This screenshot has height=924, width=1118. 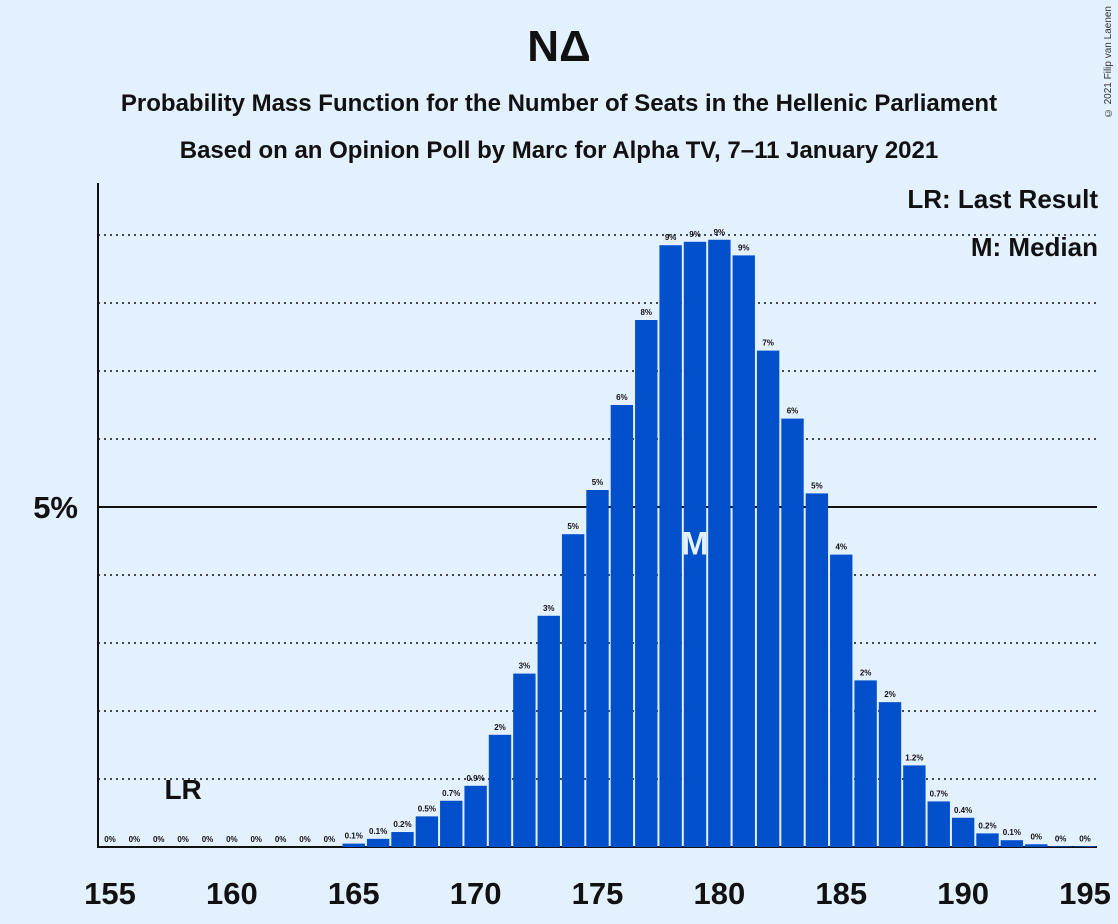 I want to click on bar-label-187: 2%, so click(x=890, y=694).